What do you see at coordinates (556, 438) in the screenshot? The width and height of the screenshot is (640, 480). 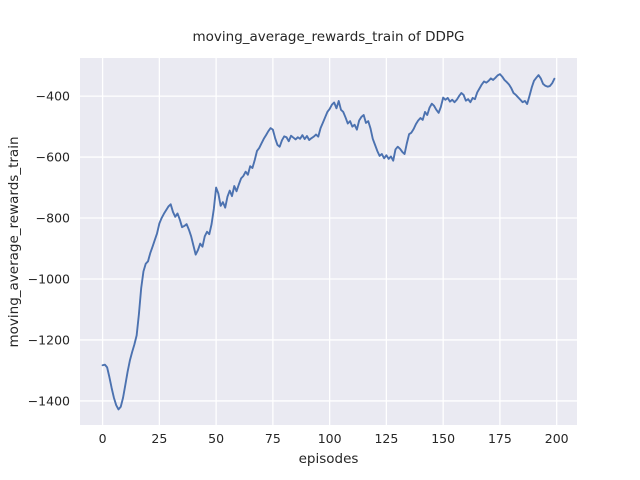 I see `x-tick-label: 200` at bounding box center [556, 438].